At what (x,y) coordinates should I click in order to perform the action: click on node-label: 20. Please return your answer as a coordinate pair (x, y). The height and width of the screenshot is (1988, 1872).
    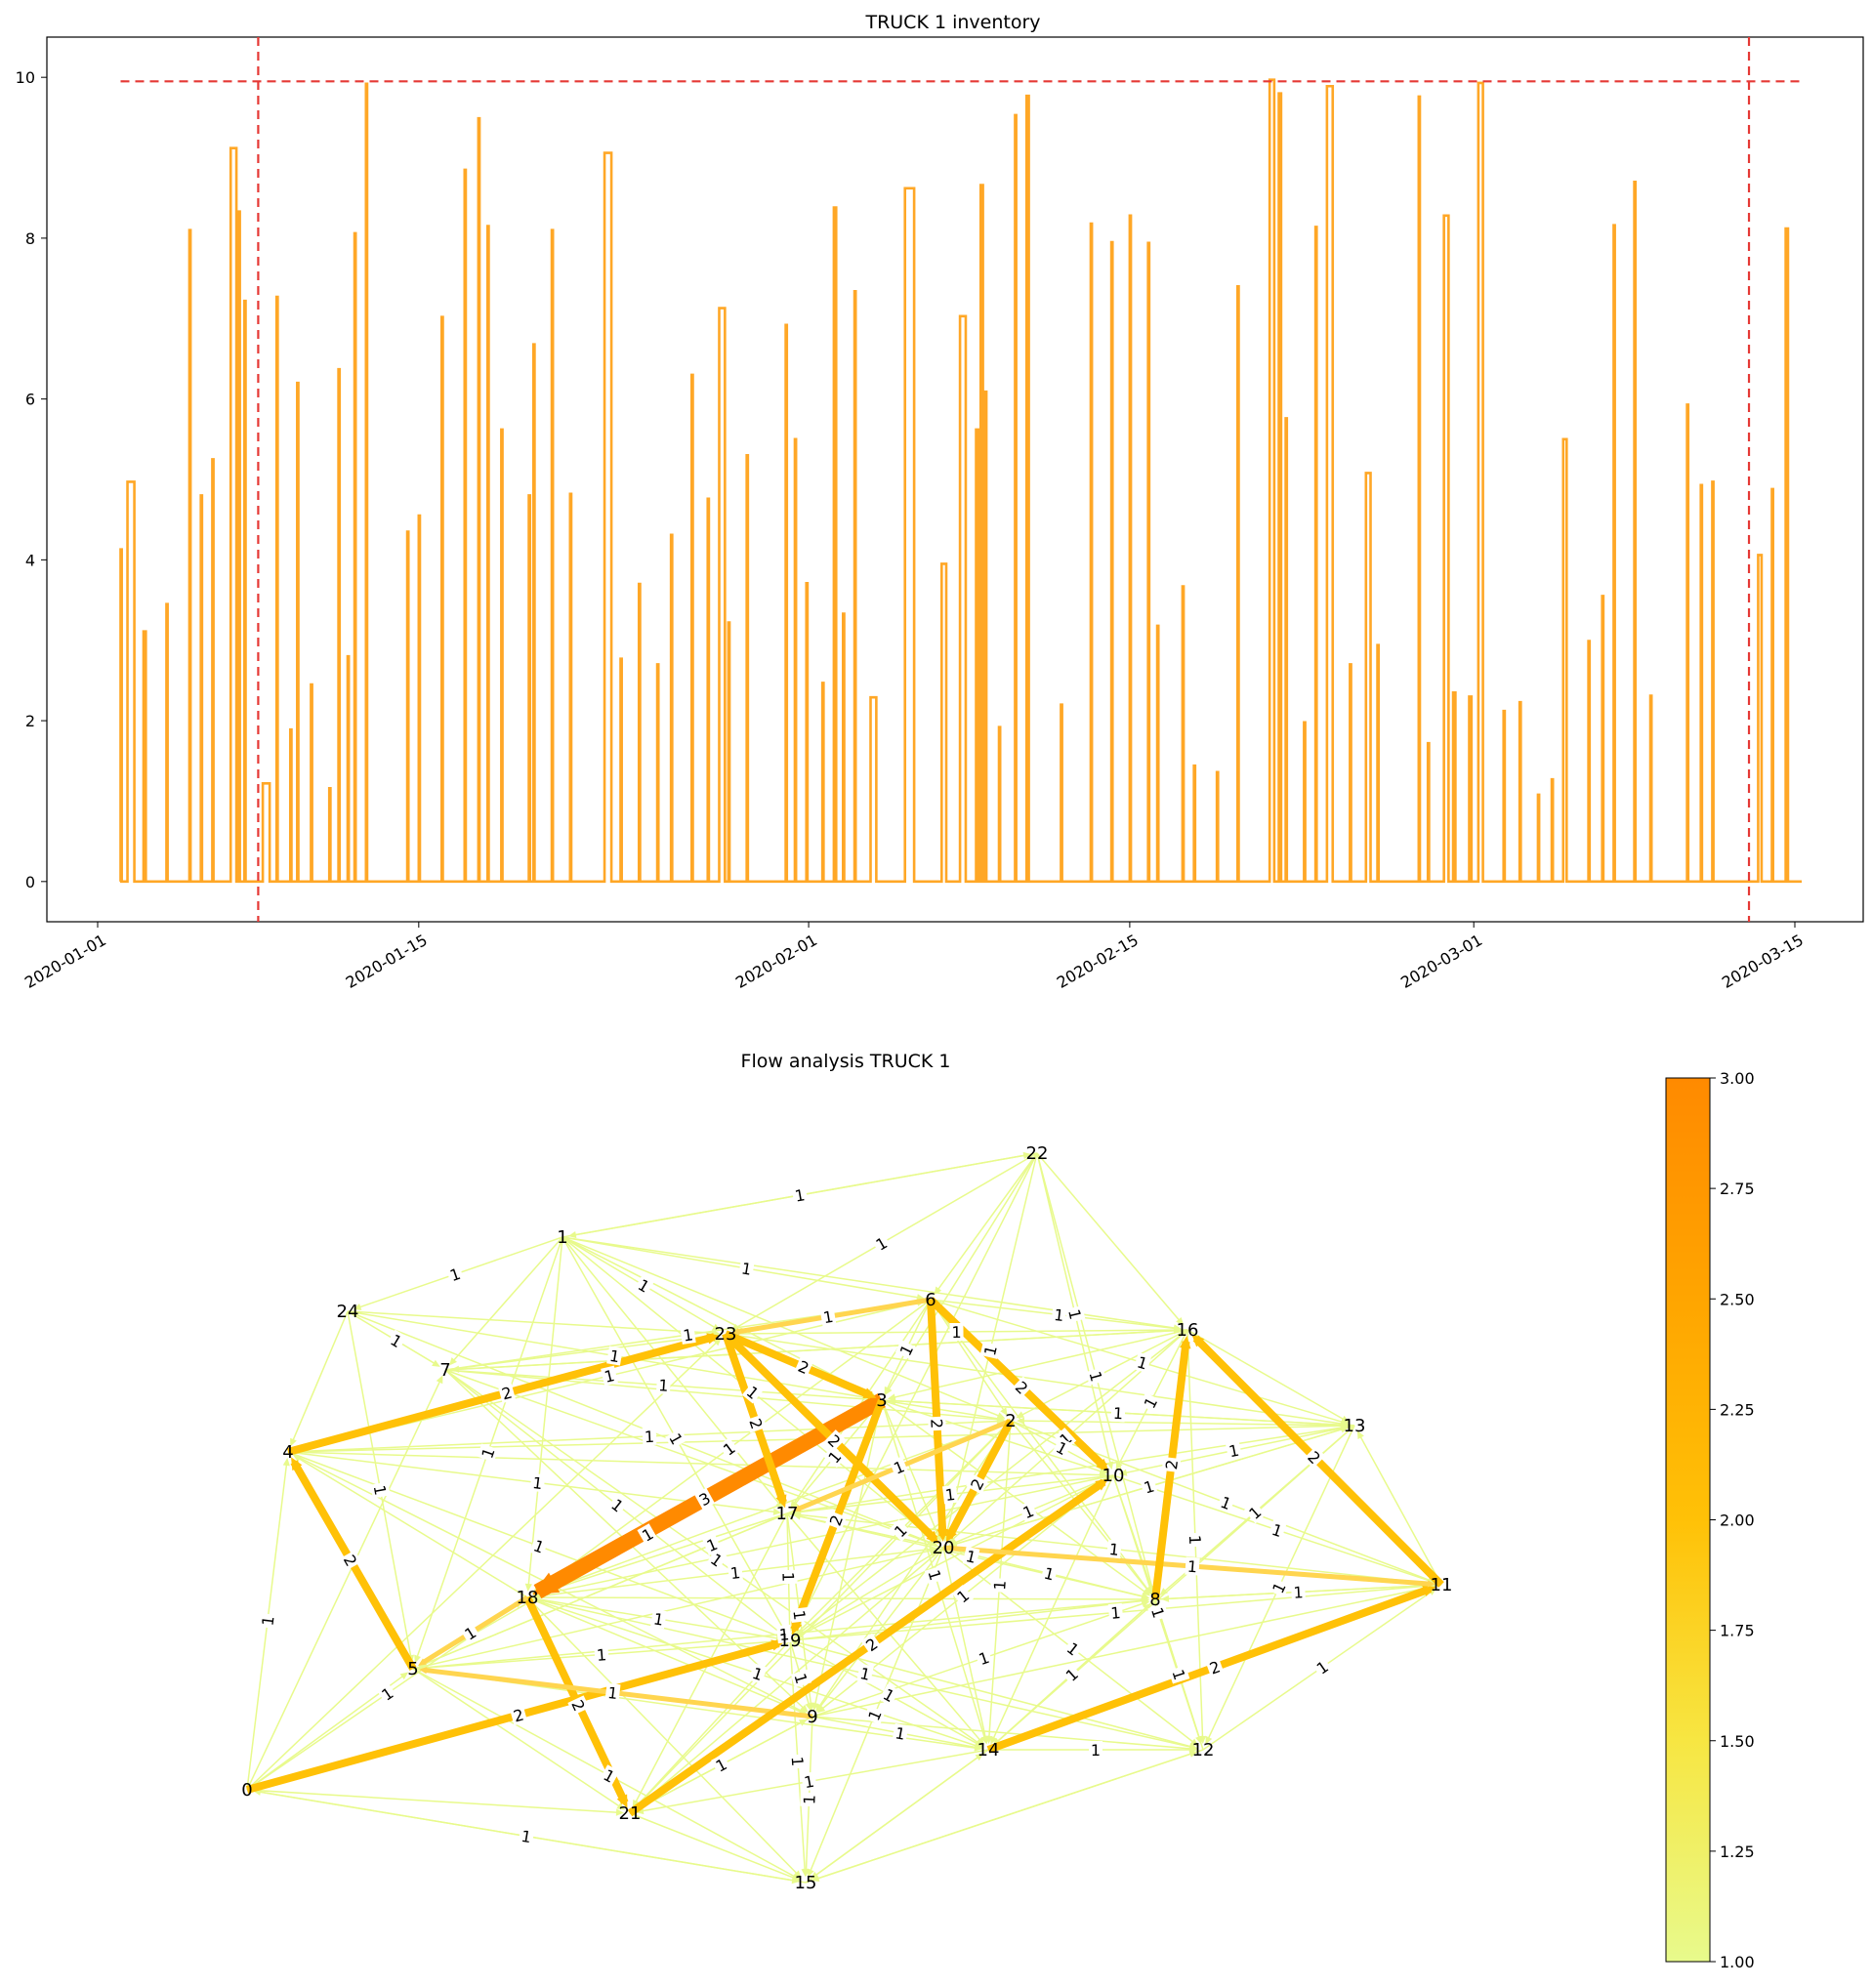
    Looking at the image, I should click on (944, 1548).